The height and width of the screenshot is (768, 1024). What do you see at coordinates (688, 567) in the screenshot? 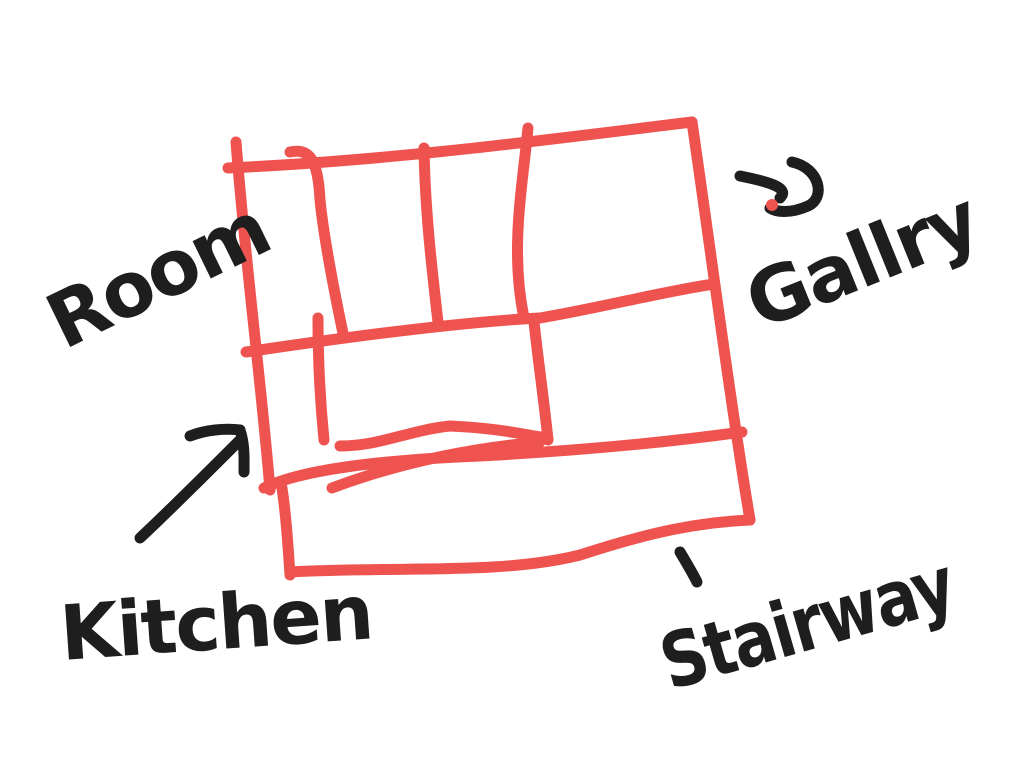
I see `stairway-pointer` at bounding box center [688, 567].